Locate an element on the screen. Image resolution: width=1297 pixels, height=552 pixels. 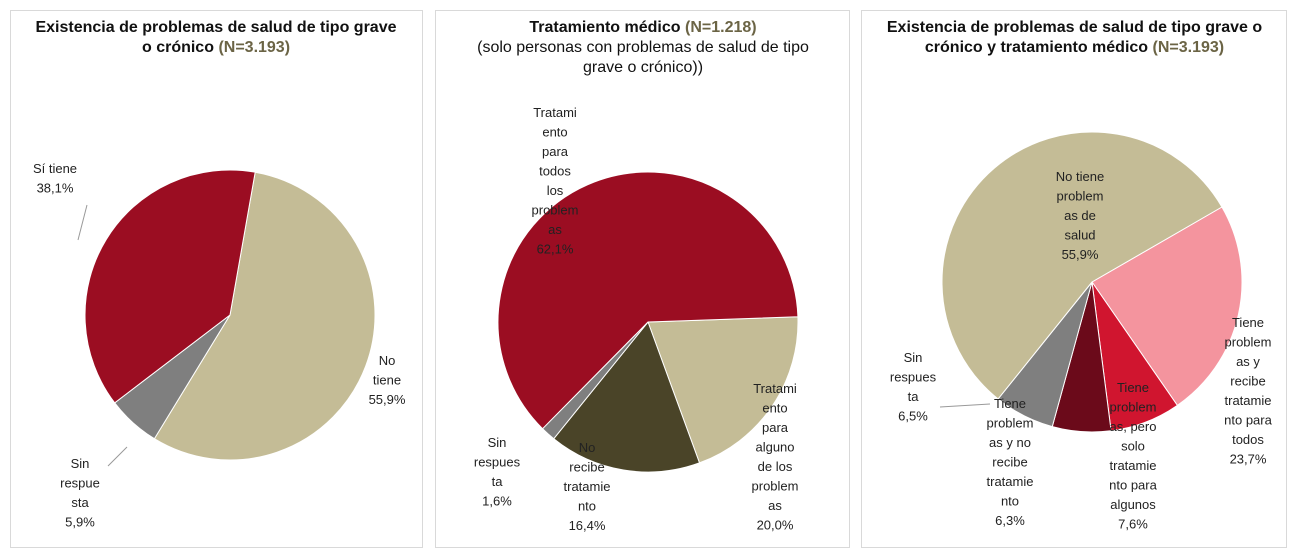
slice-label: Tratami ento para todos los problem as 62,1% is located at coordinates (555, 181).